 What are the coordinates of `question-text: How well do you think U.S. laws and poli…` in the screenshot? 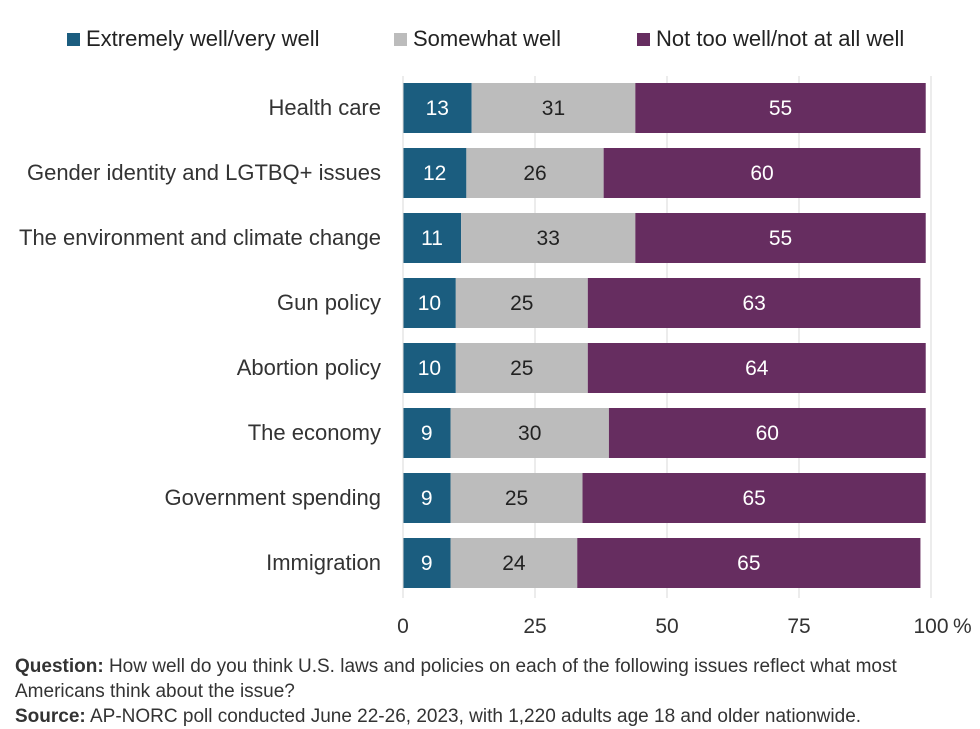 It's located at (456, 679).